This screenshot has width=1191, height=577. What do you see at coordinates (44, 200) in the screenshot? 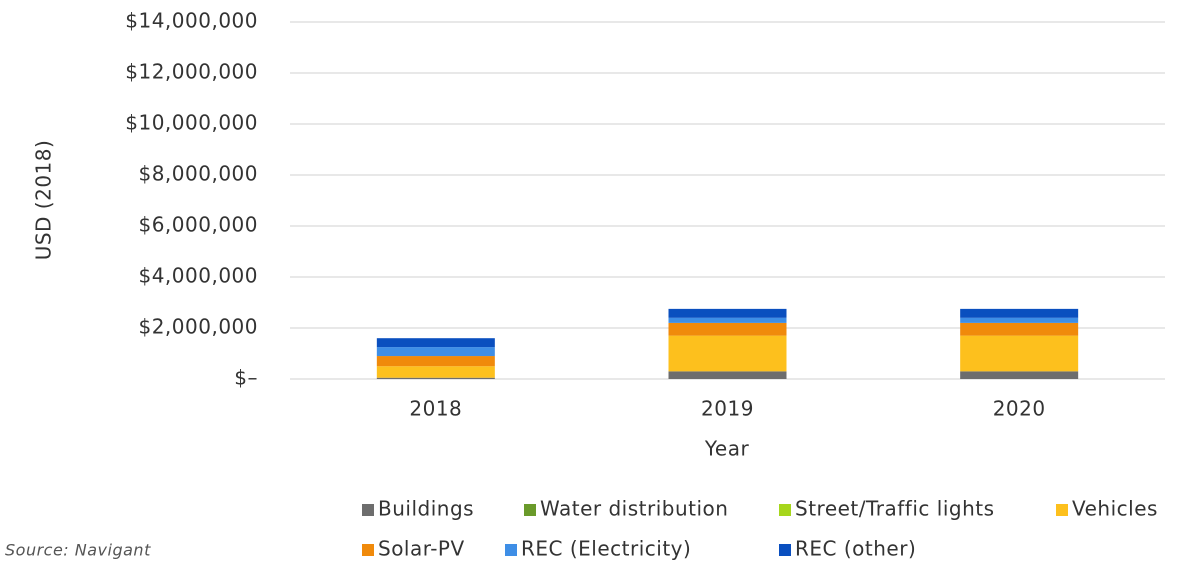
I see `y-axis-title: USD (2018)` at bounding box center [44, 200].